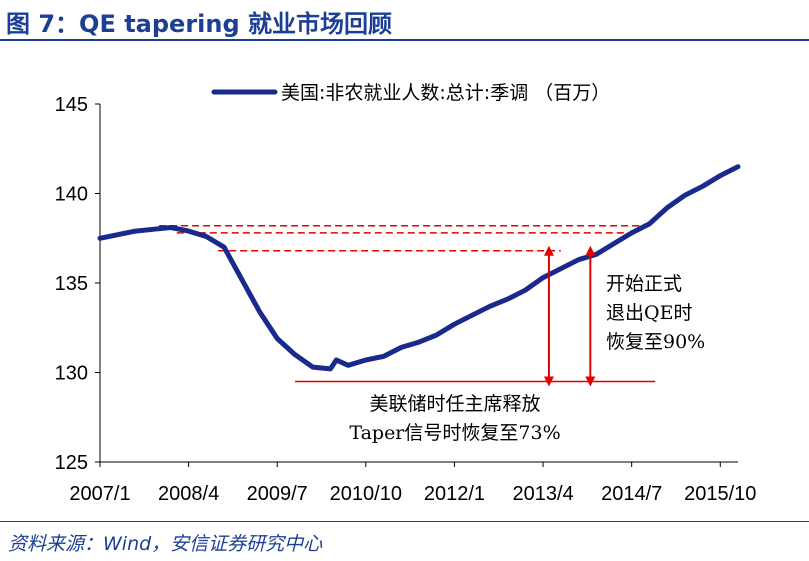 The height and width of the screenshot is (561, 809). What do you see at coordinates (188, 494) in the screenshot?
I see `x-tick-label: 2008/4` at bounding box center [188, 494].